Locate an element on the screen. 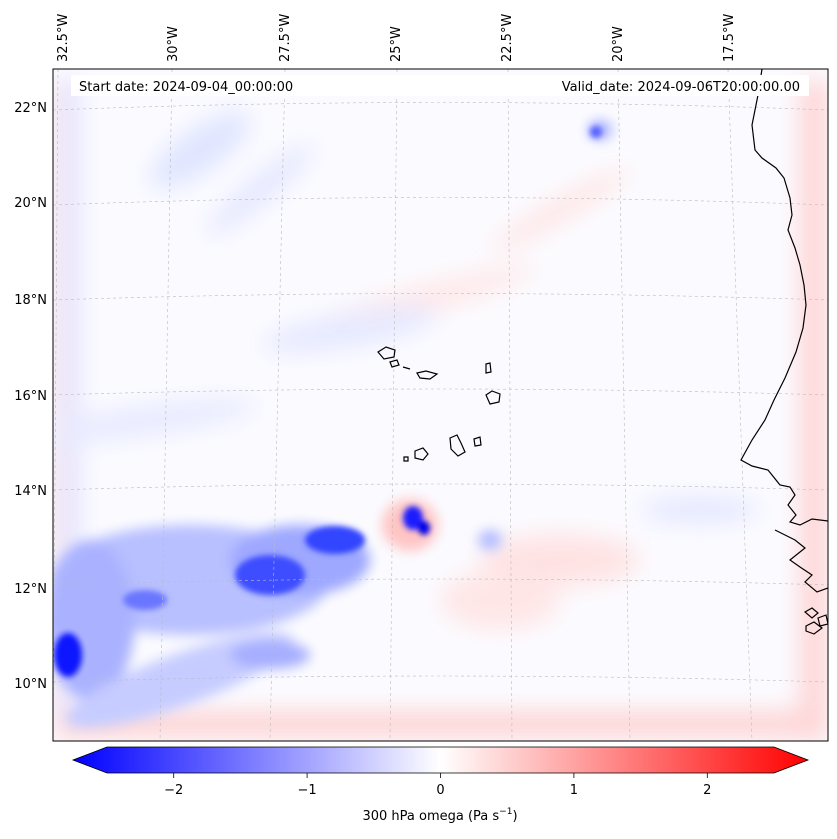 The width and height of the screenshot is (837, 839). latitude-labels: 22°N 20°N 18°N 16°N 14°N 12°N 10°N is located at coordinates (30, 396).